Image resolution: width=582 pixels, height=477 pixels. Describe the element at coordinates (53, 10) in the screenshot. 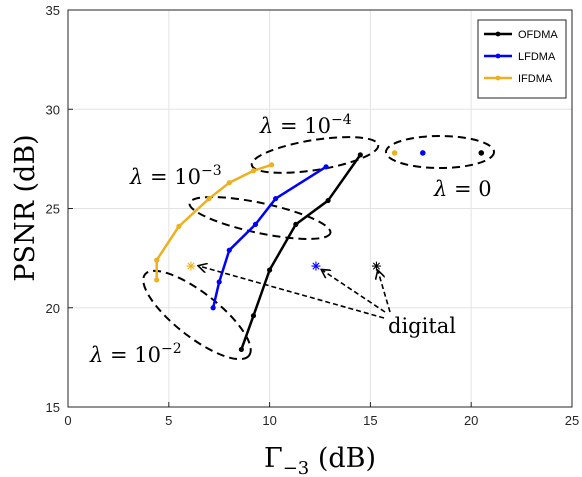

I see `y-tick-label: 35` at that location.